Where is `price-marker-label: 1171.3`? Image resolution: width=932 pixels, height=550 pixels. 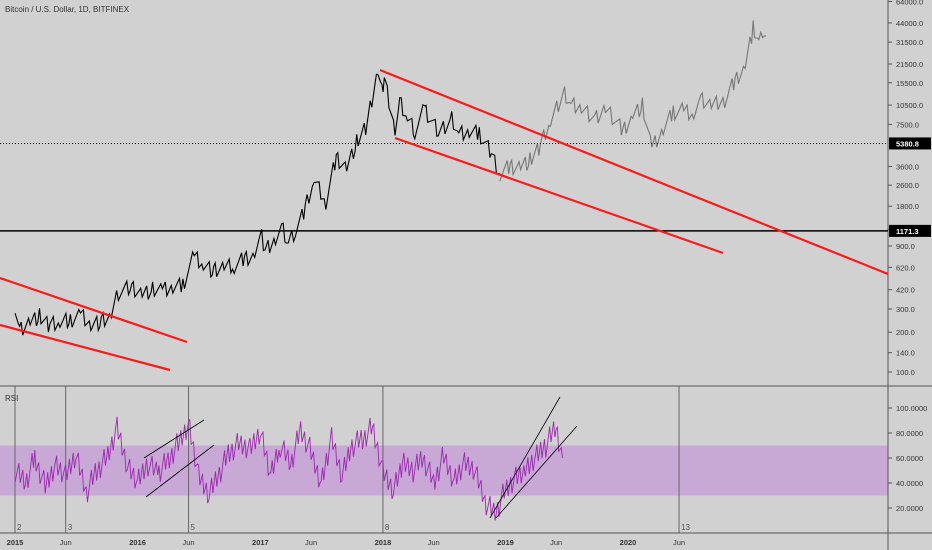
price-marker-label: 1171.3 is located at coordinates (907, 231).